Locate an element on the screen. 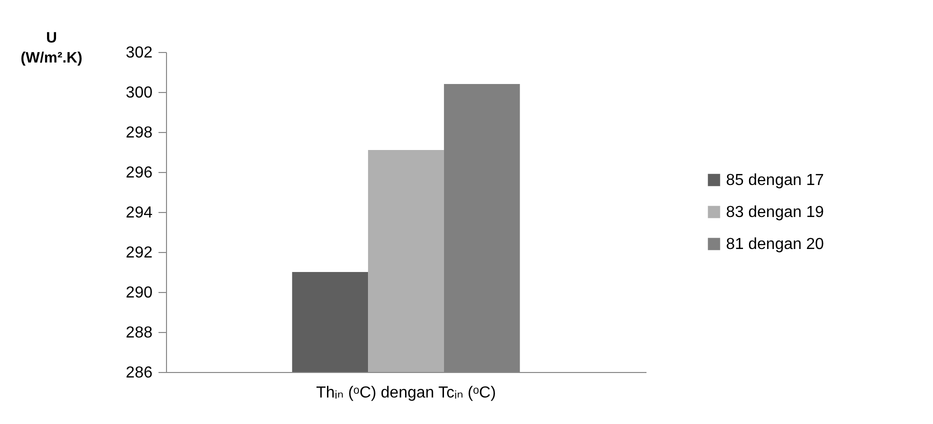  legend-label: 81 dengan 20 is located at coordinates (775, 244).